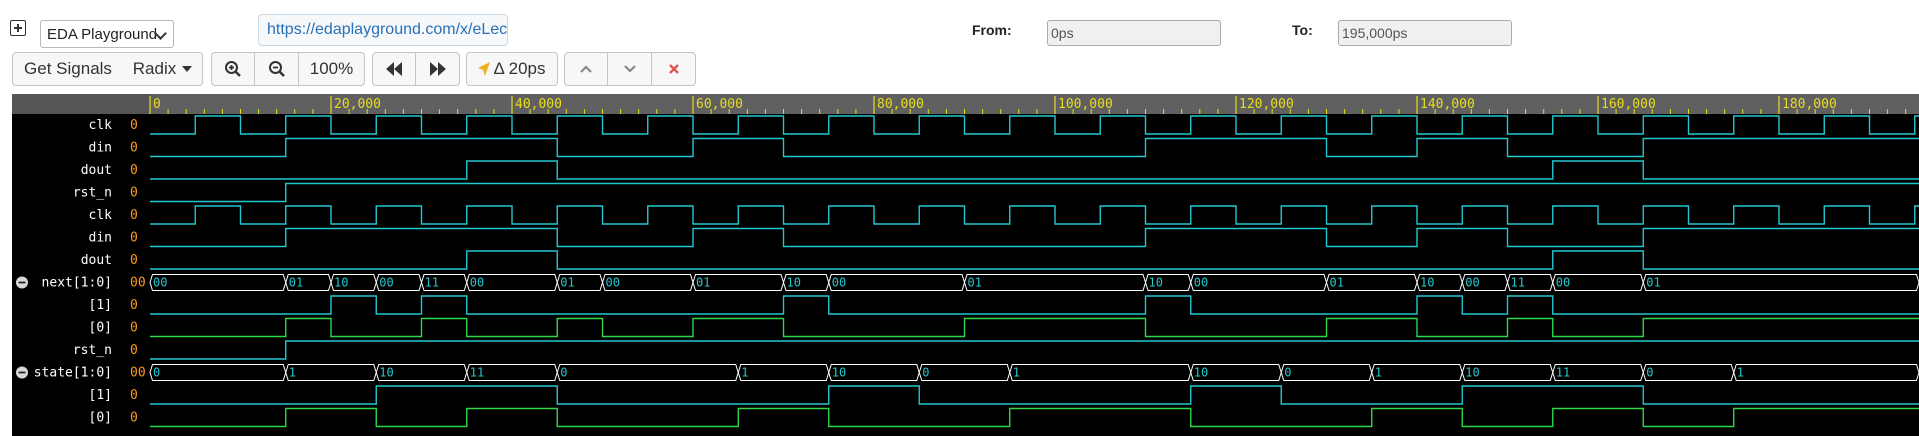 The image size is (1919, 436). Describe the element at coordinates (357, 104) in the screenshot. I see `ruler-tick-label: 20,000` at that location.